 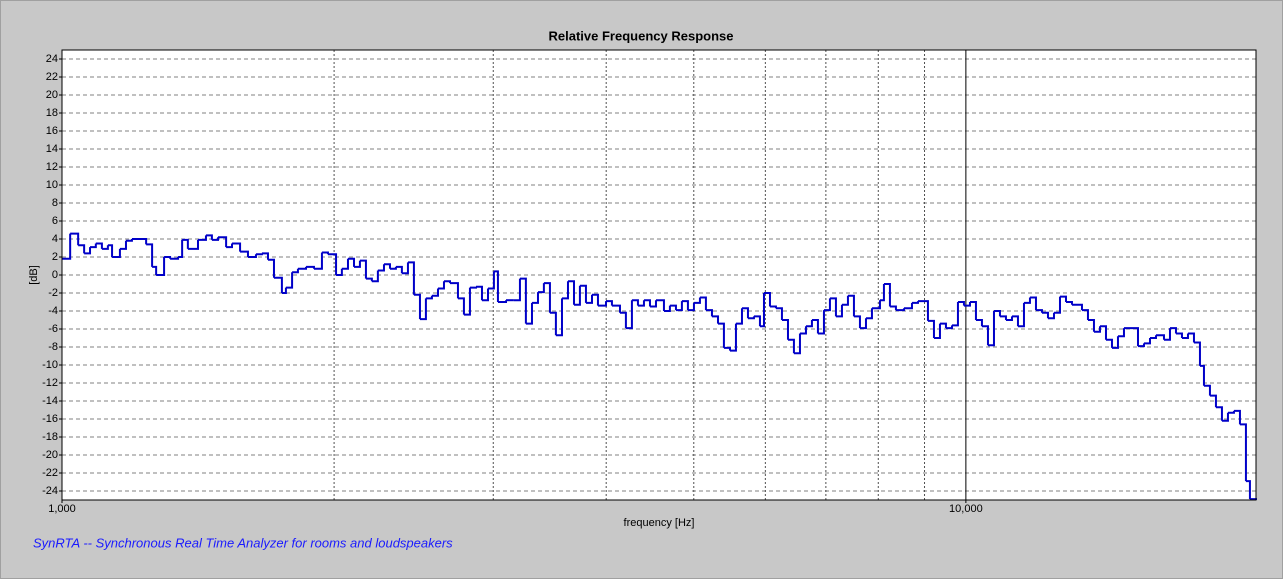 What do you see at coordinates (659, 523) in the screenshot?
I see `x-axis-label: frequency [Hz]` at bounding box center [659, 523].